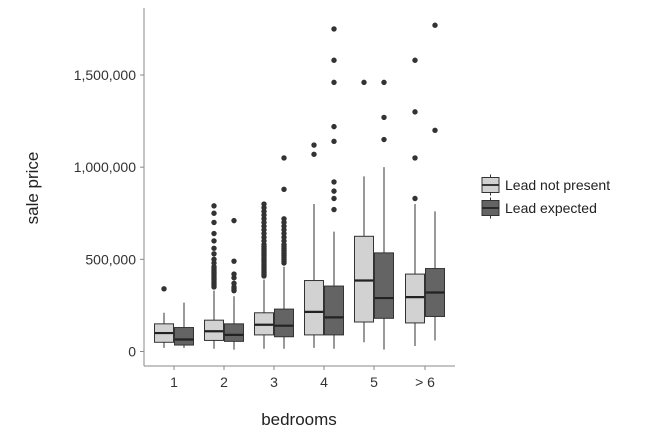 The width and height of the screenshot is (659, 443). Describe the element at coordinates (109, 213) in the screenshot. I see `y-ticks: 0 500,000 1,000,000 1,500,000` at that location.